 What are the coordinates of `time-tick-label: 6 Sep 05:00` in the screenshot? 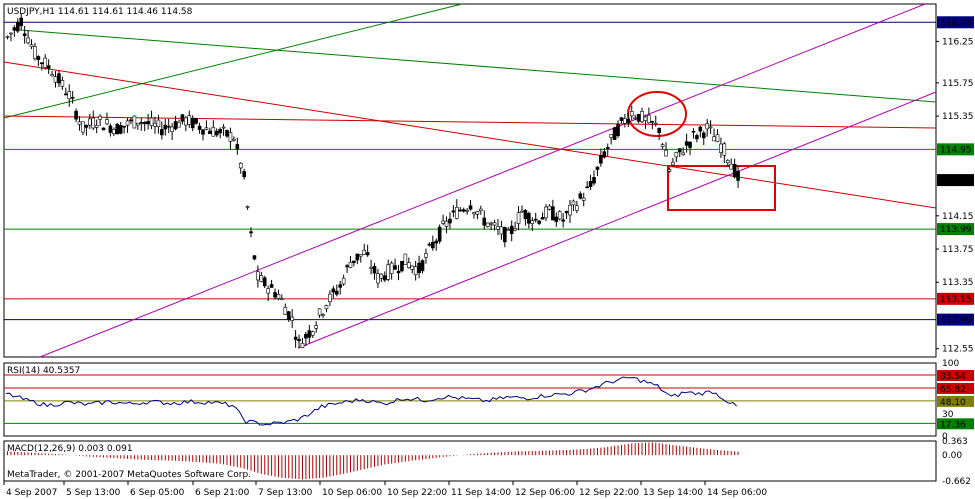 It's located at (157, 493).